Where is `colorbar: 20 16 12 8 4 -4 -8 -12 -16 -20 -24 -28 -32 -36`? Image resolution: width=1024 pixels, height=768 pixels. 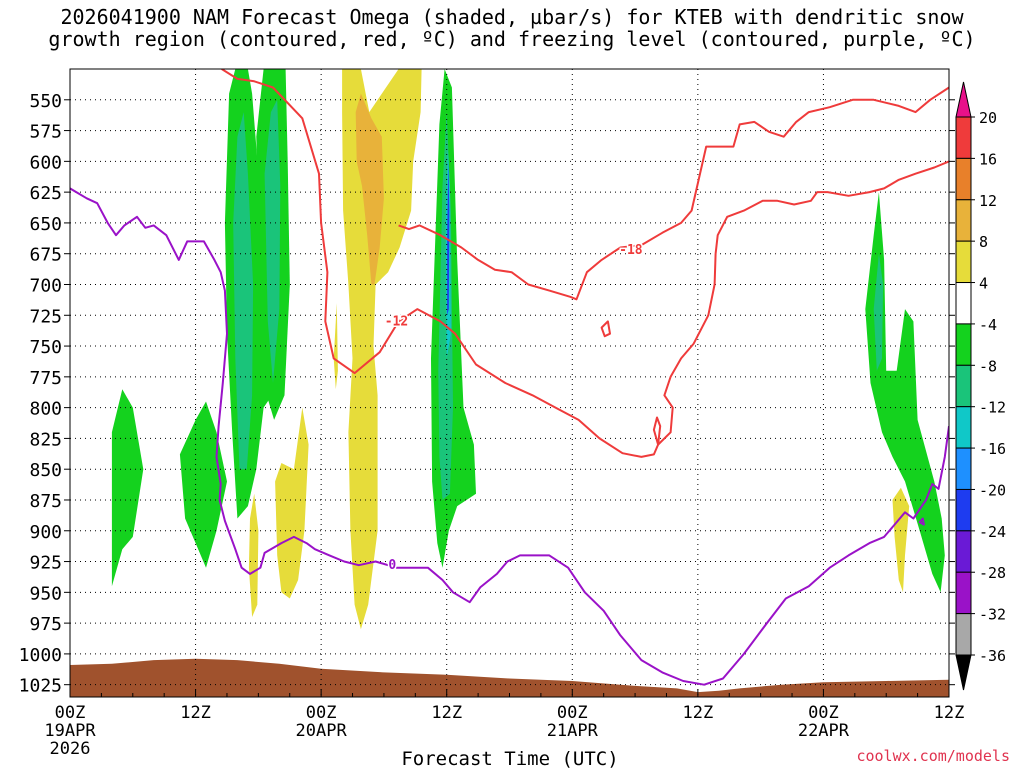
colorbar: 20 16 12 8 4 -4 -8 -12 -16 -20 -24 -28 -32 -36 is located at coordinates (980, 386).